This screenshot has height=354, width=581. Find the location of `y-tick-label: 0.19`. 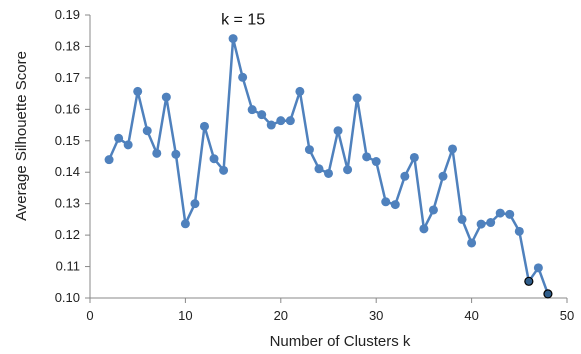

y-tick-label: 0.19 is located at coordinates (67, 14).